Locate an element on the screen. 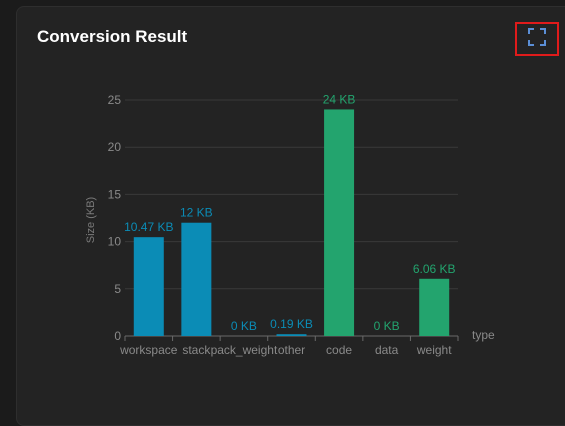 The image size is (565, 426). bar-workspace is located at coordinates (148, 286).